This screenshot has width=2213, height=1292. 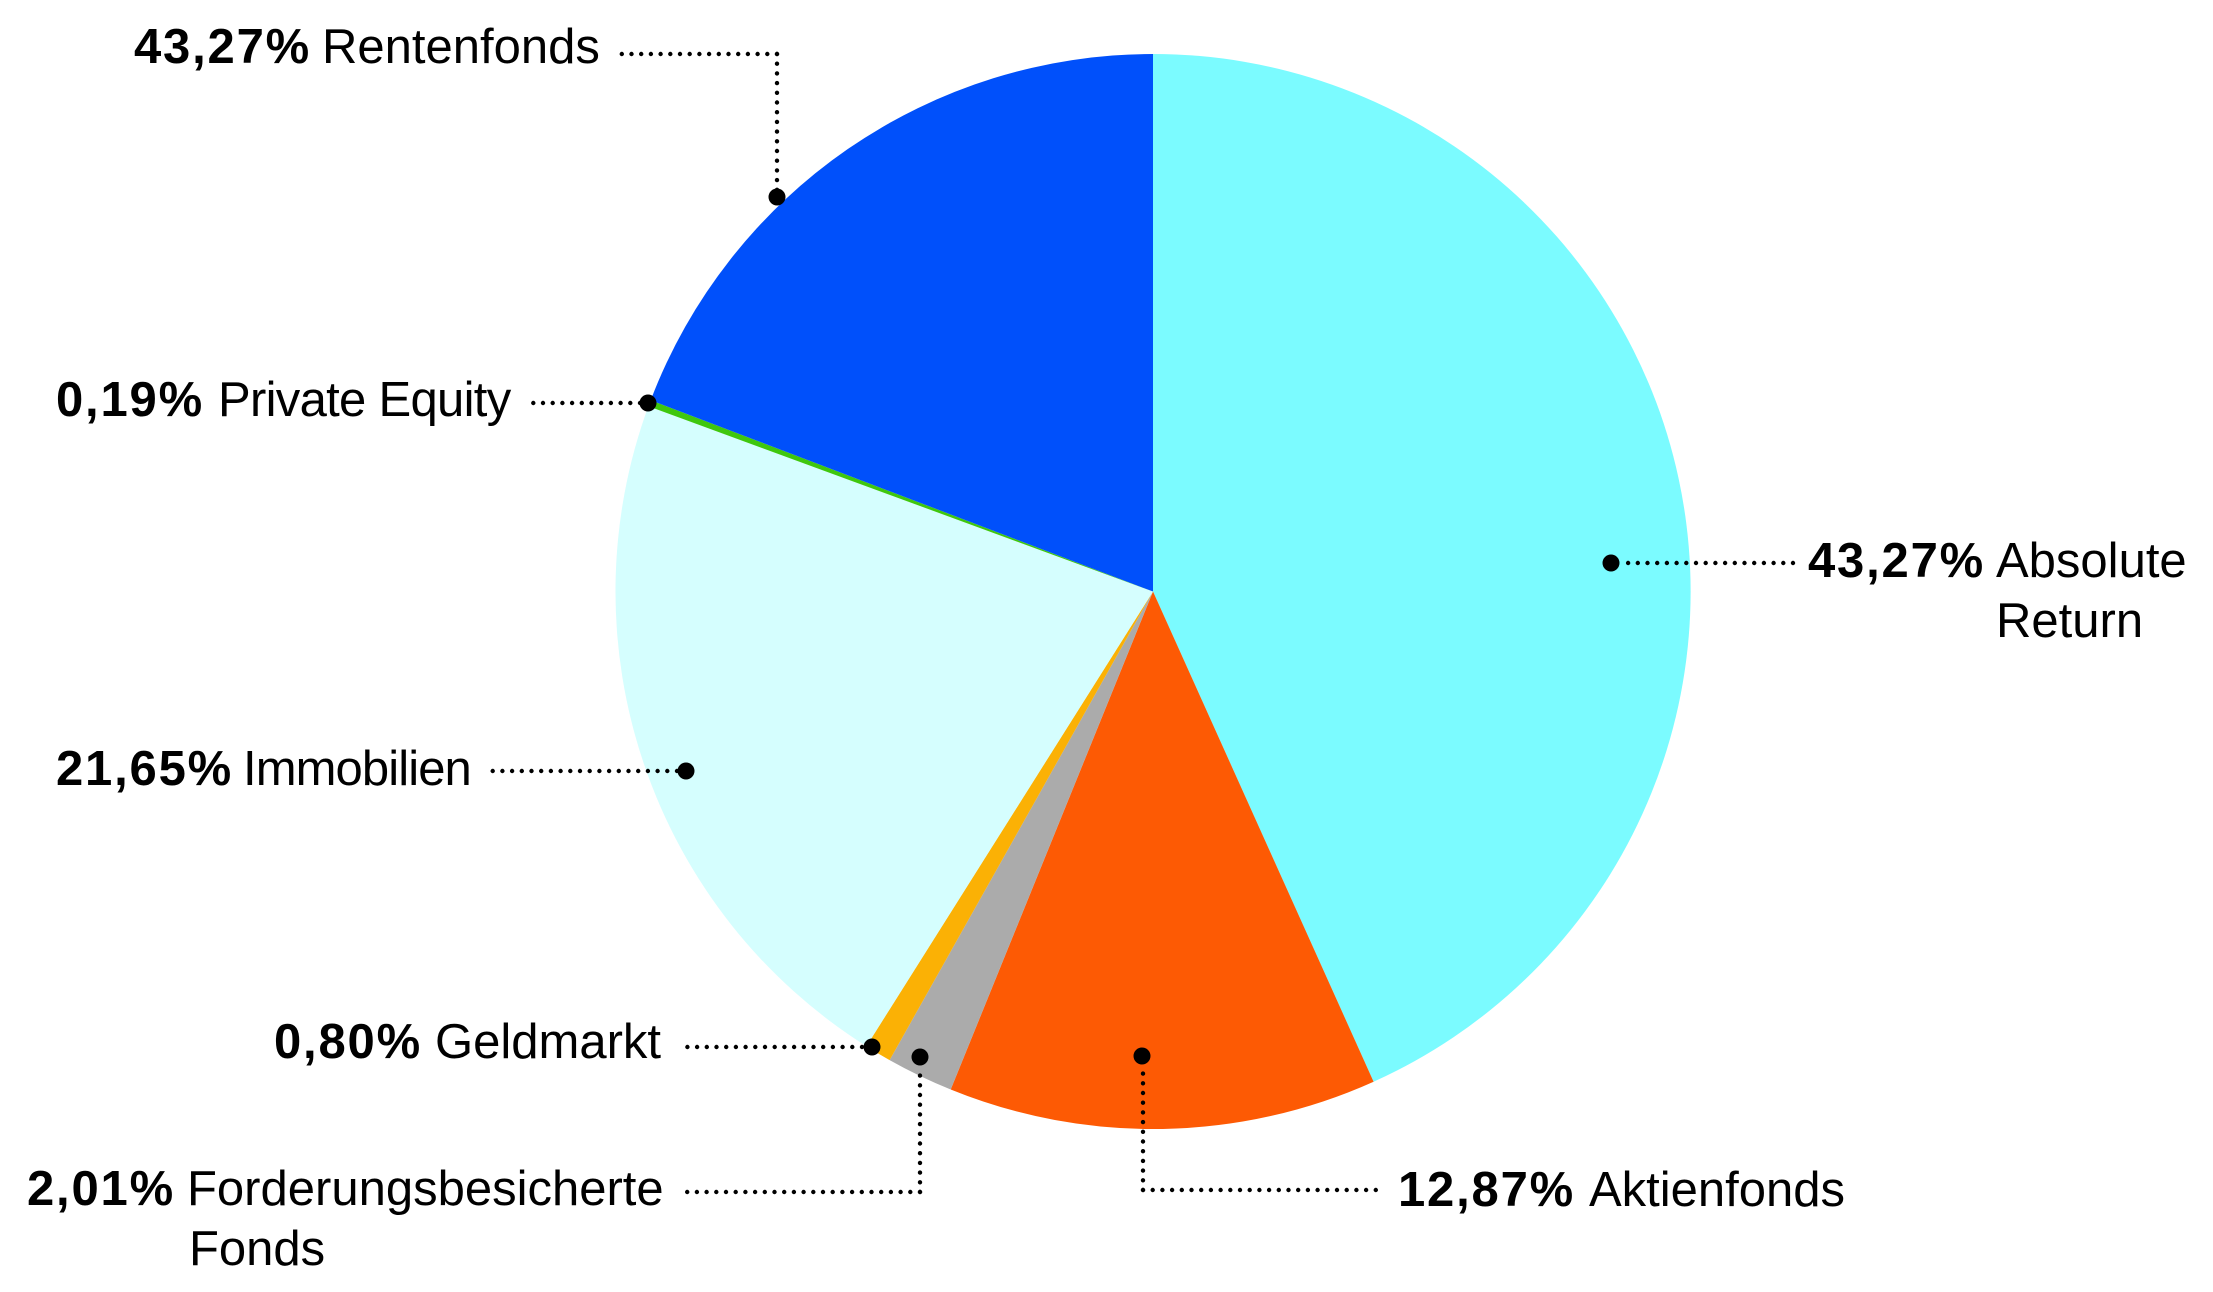 I want to click on svg-text: 21,65%, so click(x=144, y=769).